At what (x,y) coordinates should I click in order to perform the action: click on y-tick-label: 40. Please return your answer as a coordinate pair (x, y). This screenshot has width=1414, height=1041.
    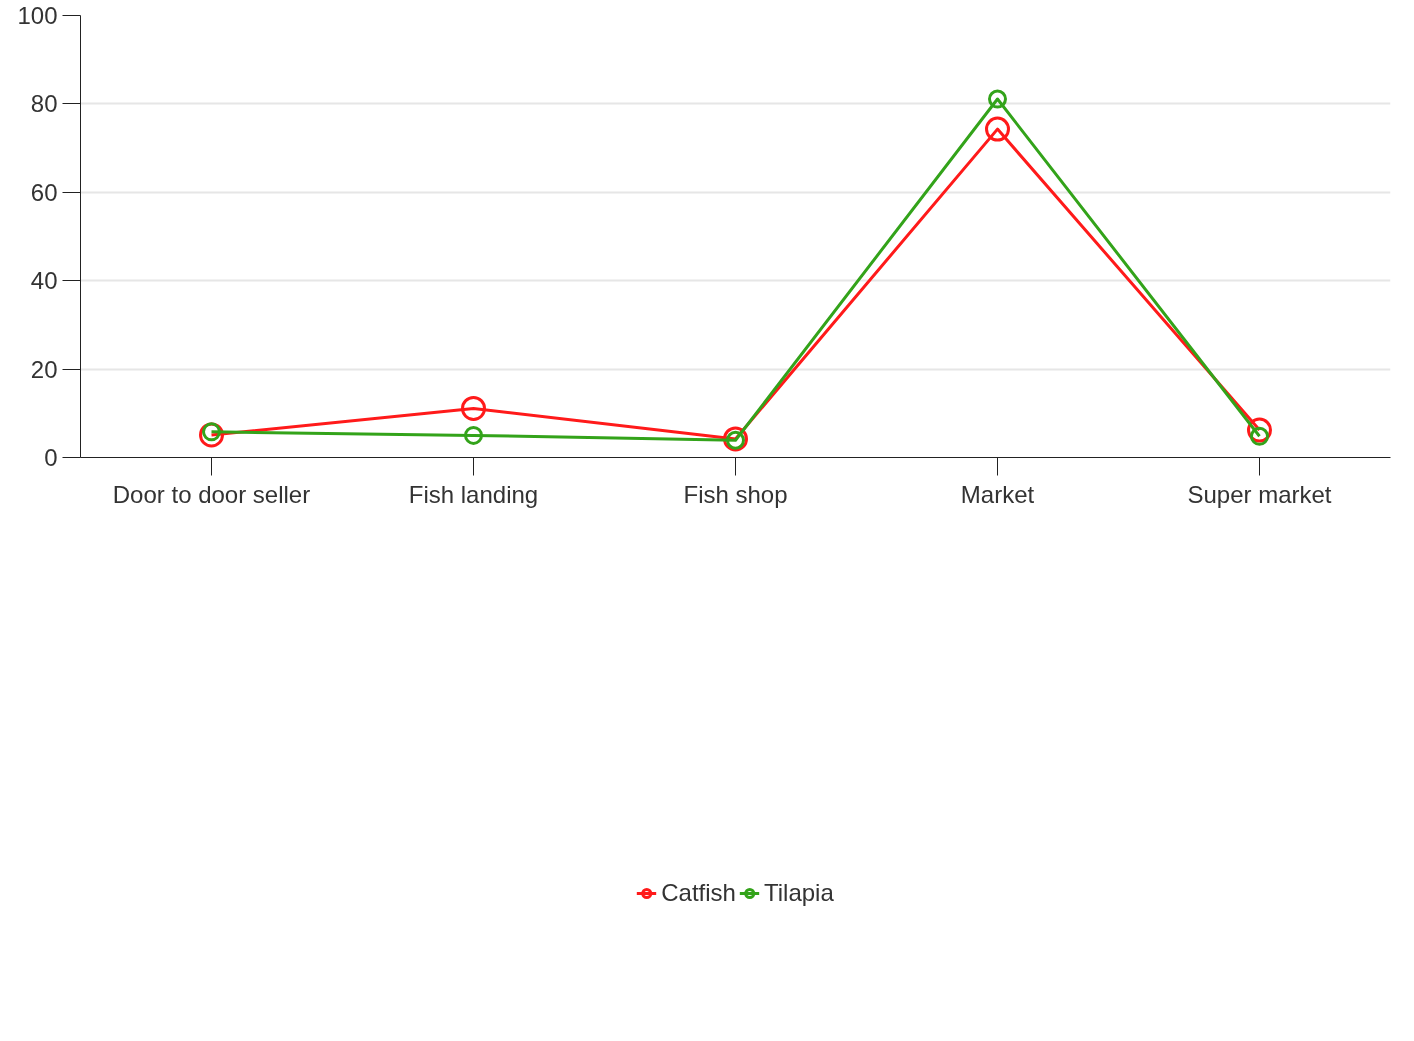
    Looking at the image, I should click on (44, 281).